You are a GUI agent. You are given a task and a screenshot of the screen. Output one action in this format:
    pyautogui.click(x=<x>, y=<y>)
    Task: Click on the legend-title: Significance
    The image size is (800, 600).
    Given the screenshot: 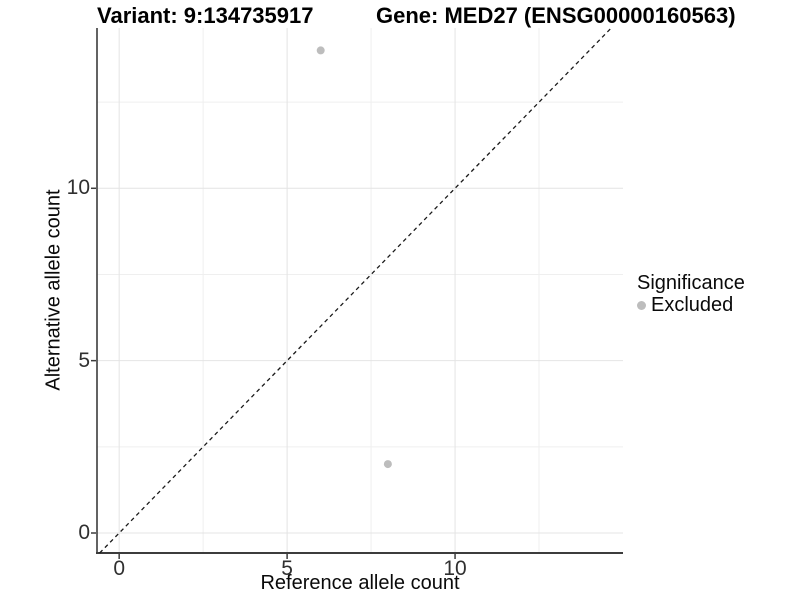 What is the action you would take?
    pyautogui.click(x=691, y=283)
    